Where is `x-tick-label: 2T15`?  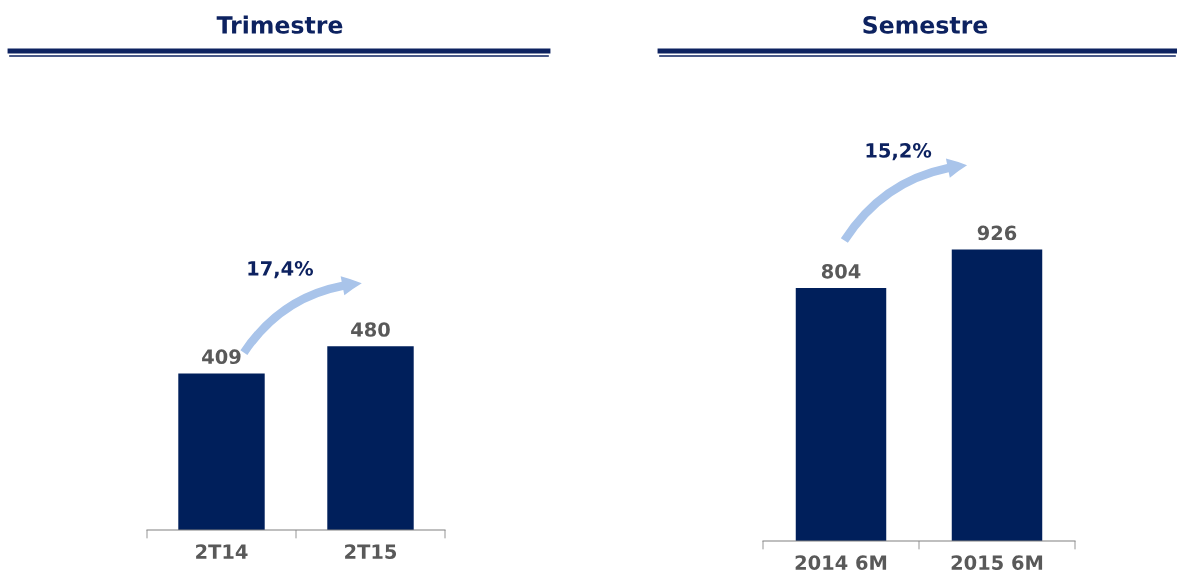 x-tick-label: 2T15 is located at coordinates (371, 551).